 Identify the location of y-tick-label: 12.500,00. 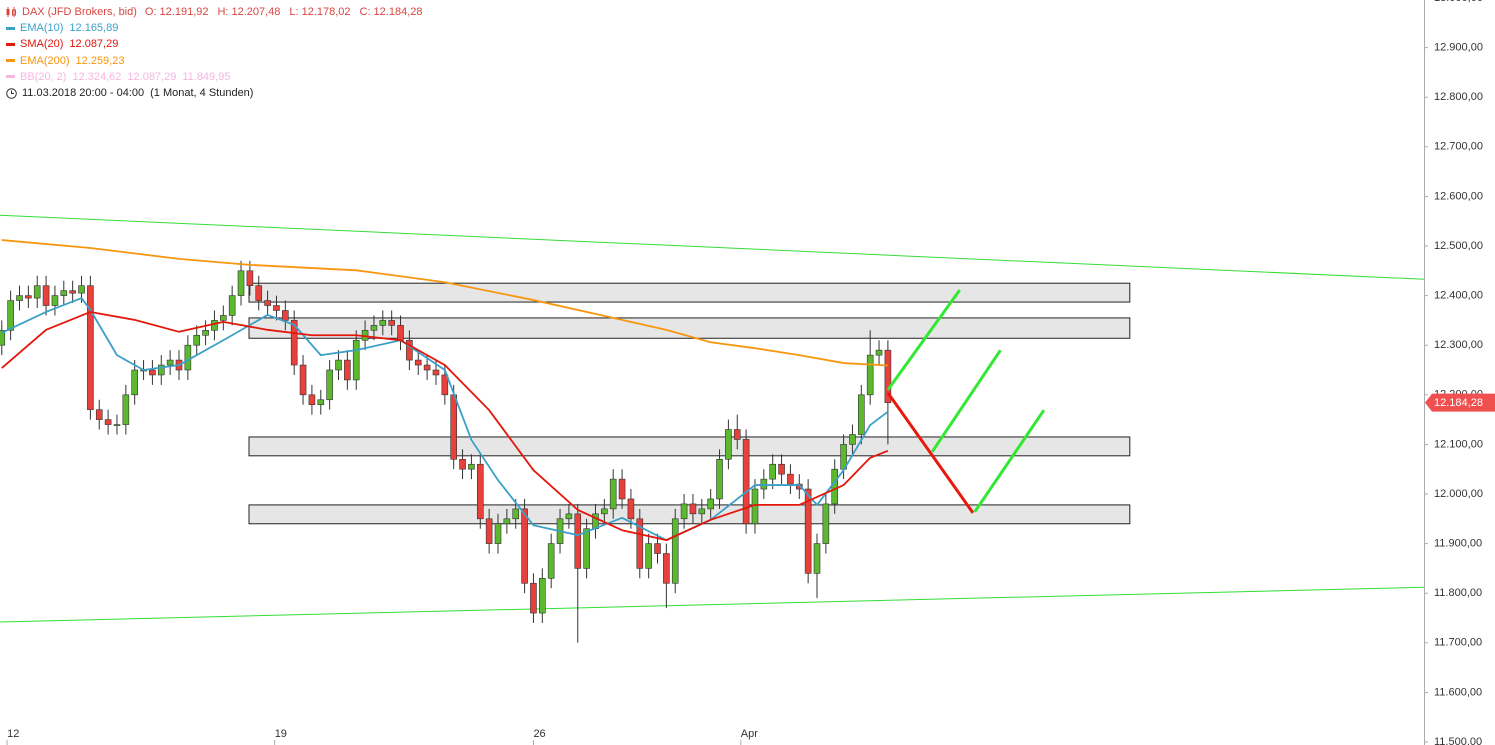
(1458, 246).